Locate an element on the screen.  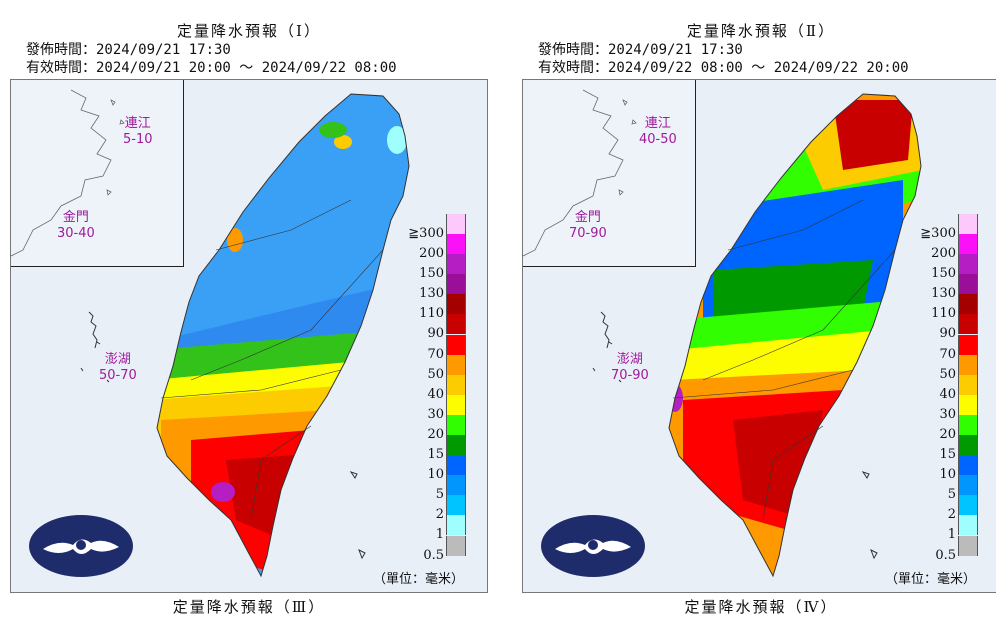
valid-time: 有效時間：2024/09/21 20:00 ～ 2024/09/22 08:00 is located at coordinates (211, 68).